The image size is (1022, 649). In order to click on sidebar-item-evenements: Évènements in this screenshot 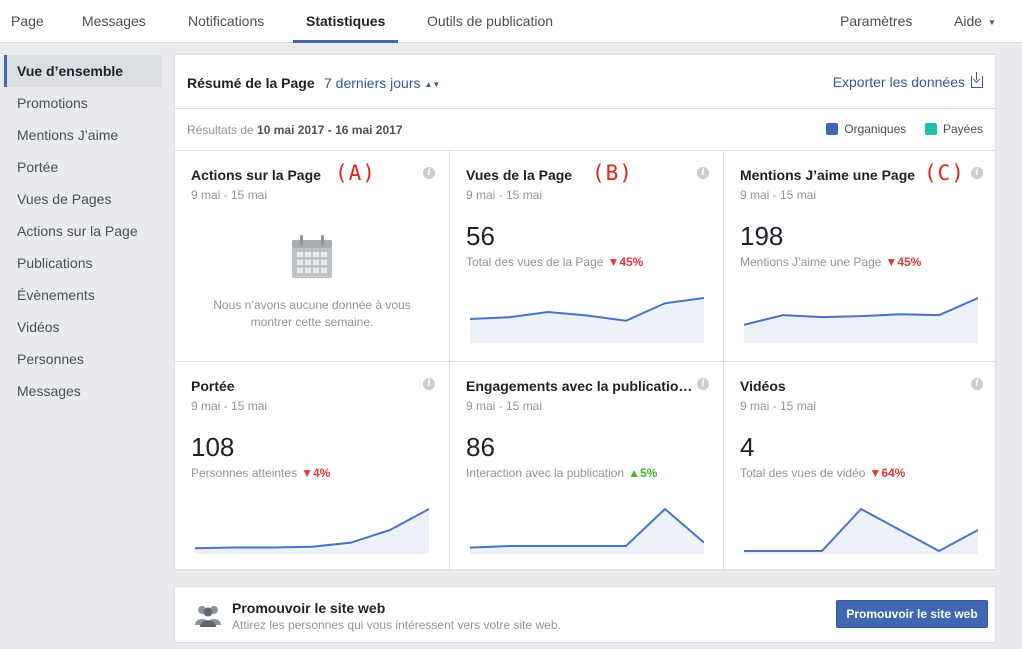, I will do `click(56, 295)`.